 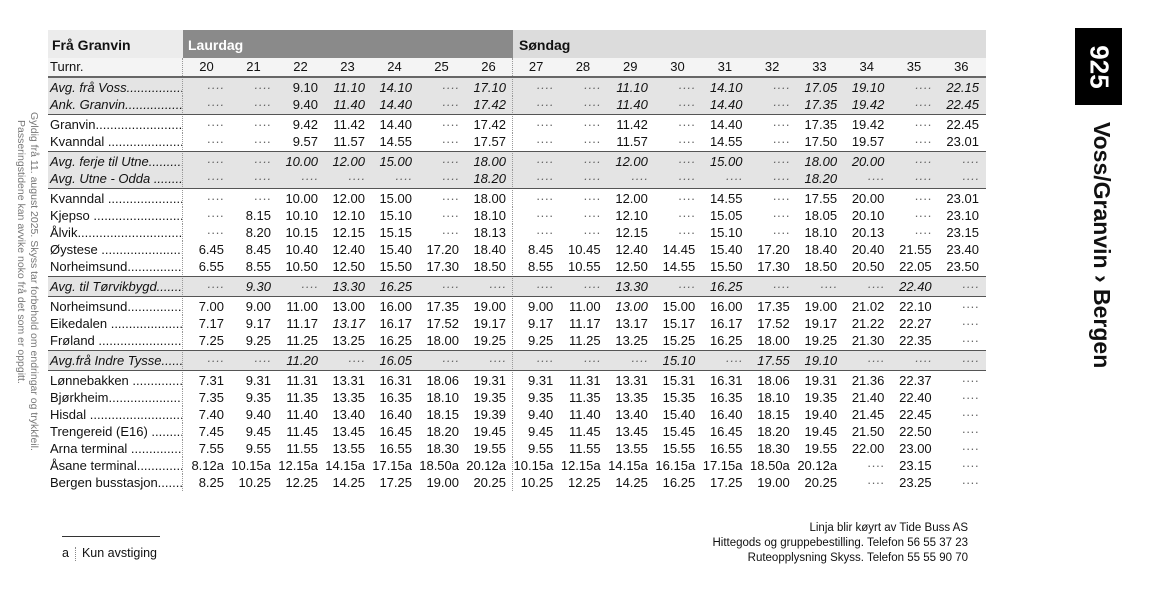 I want to click on departure-time: 18.40, so click(x=821, y=249).